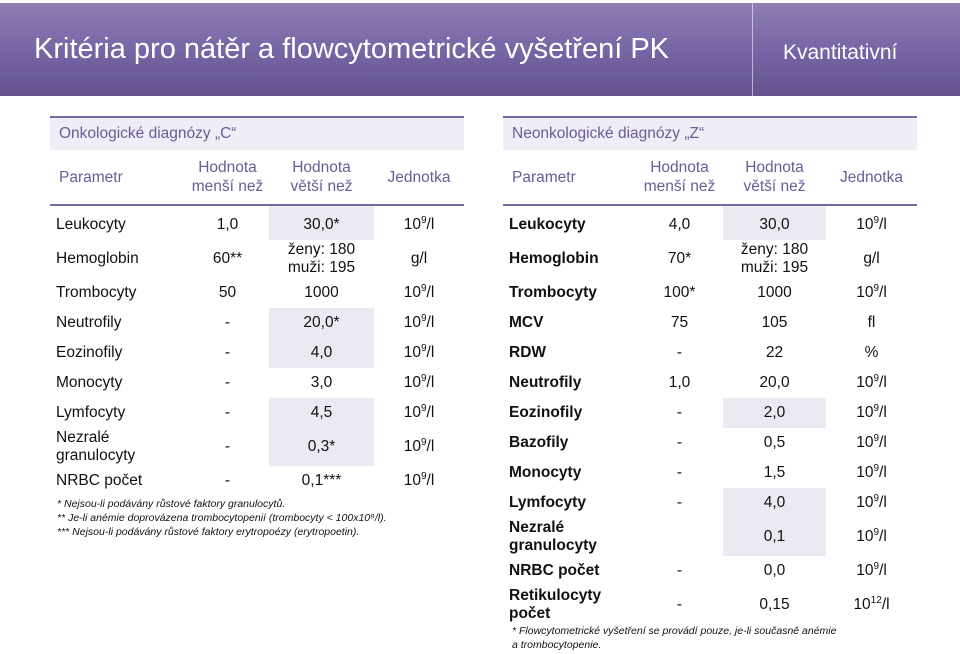  Describe the element at coordinates (257, 413) in the screenshot. I see `table-row: Lymfocyty - 4,5 109/l` at that location.